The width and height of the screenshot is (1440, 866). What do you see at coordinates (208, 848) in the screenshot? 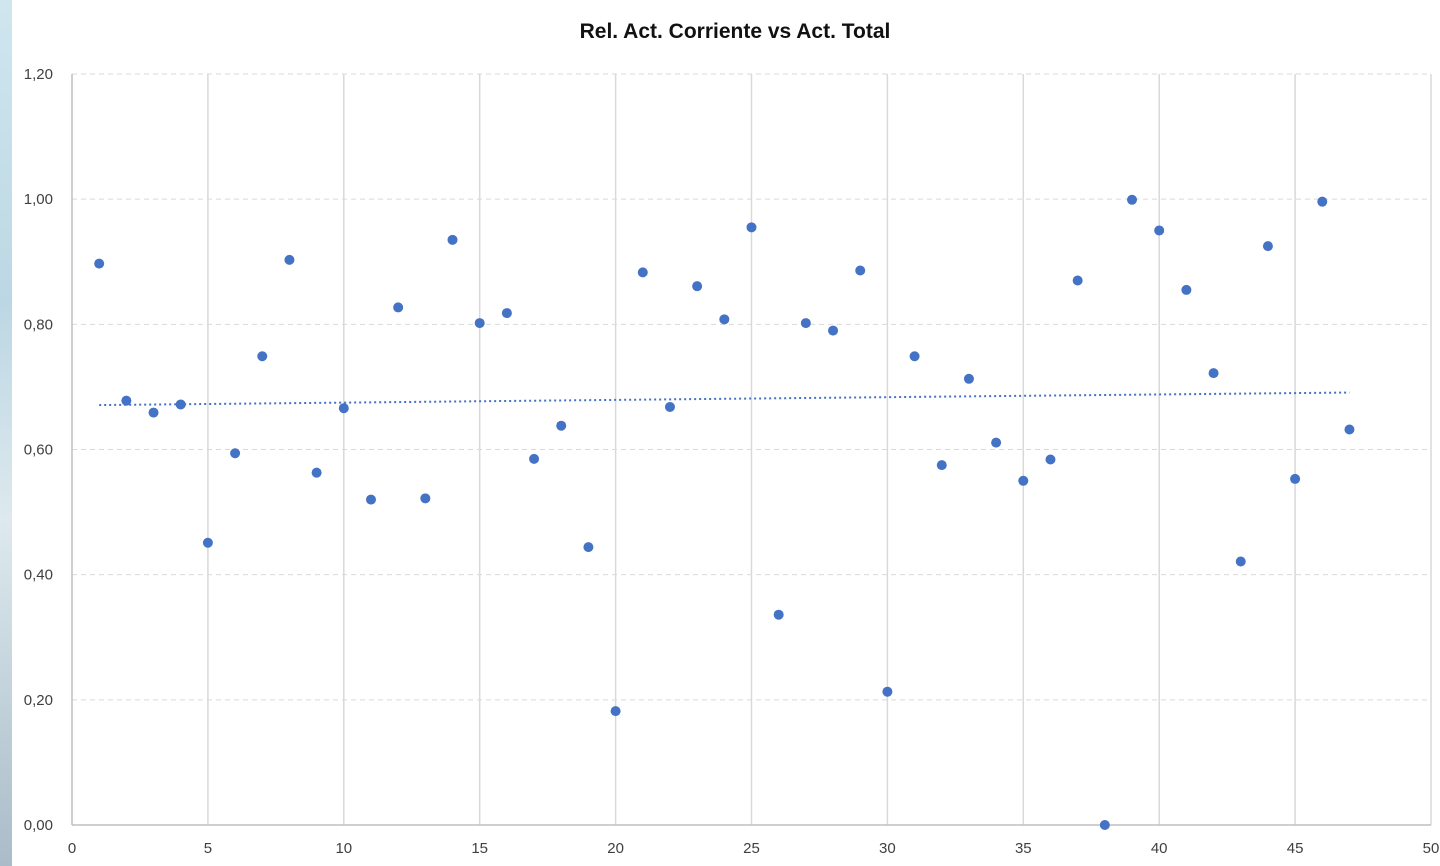
I see `x-tick-label: 5` at bounding box center [208, 848].